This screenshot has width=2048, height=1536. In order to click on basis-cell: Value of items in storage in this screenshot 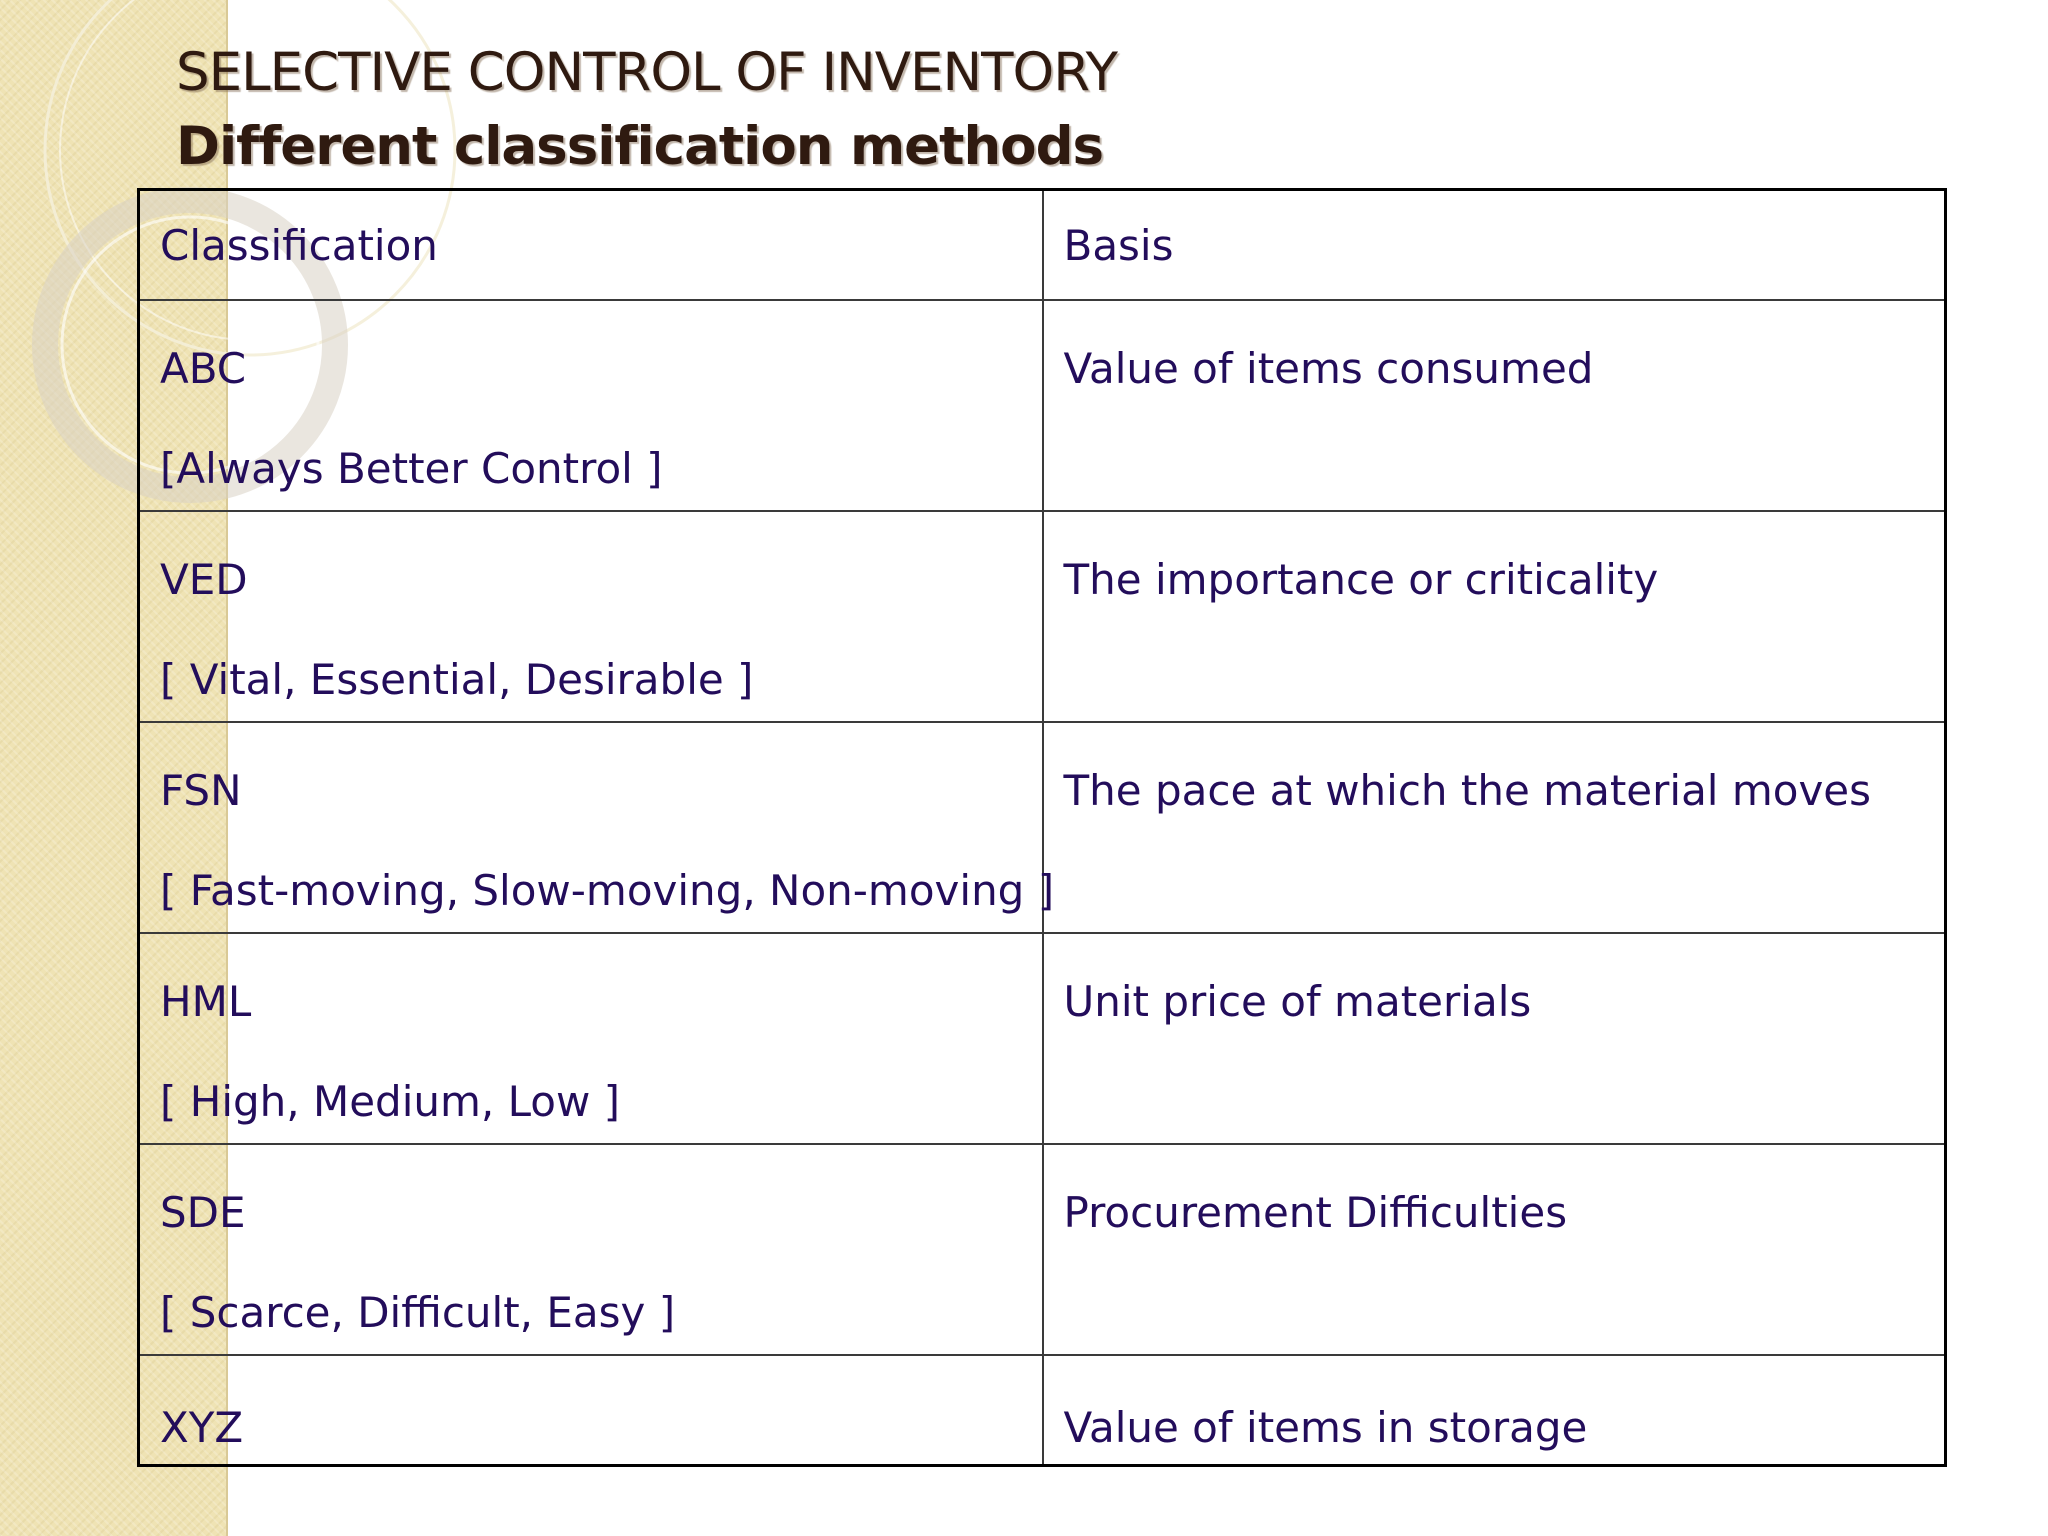, I will do `click(1494, 1410)`.